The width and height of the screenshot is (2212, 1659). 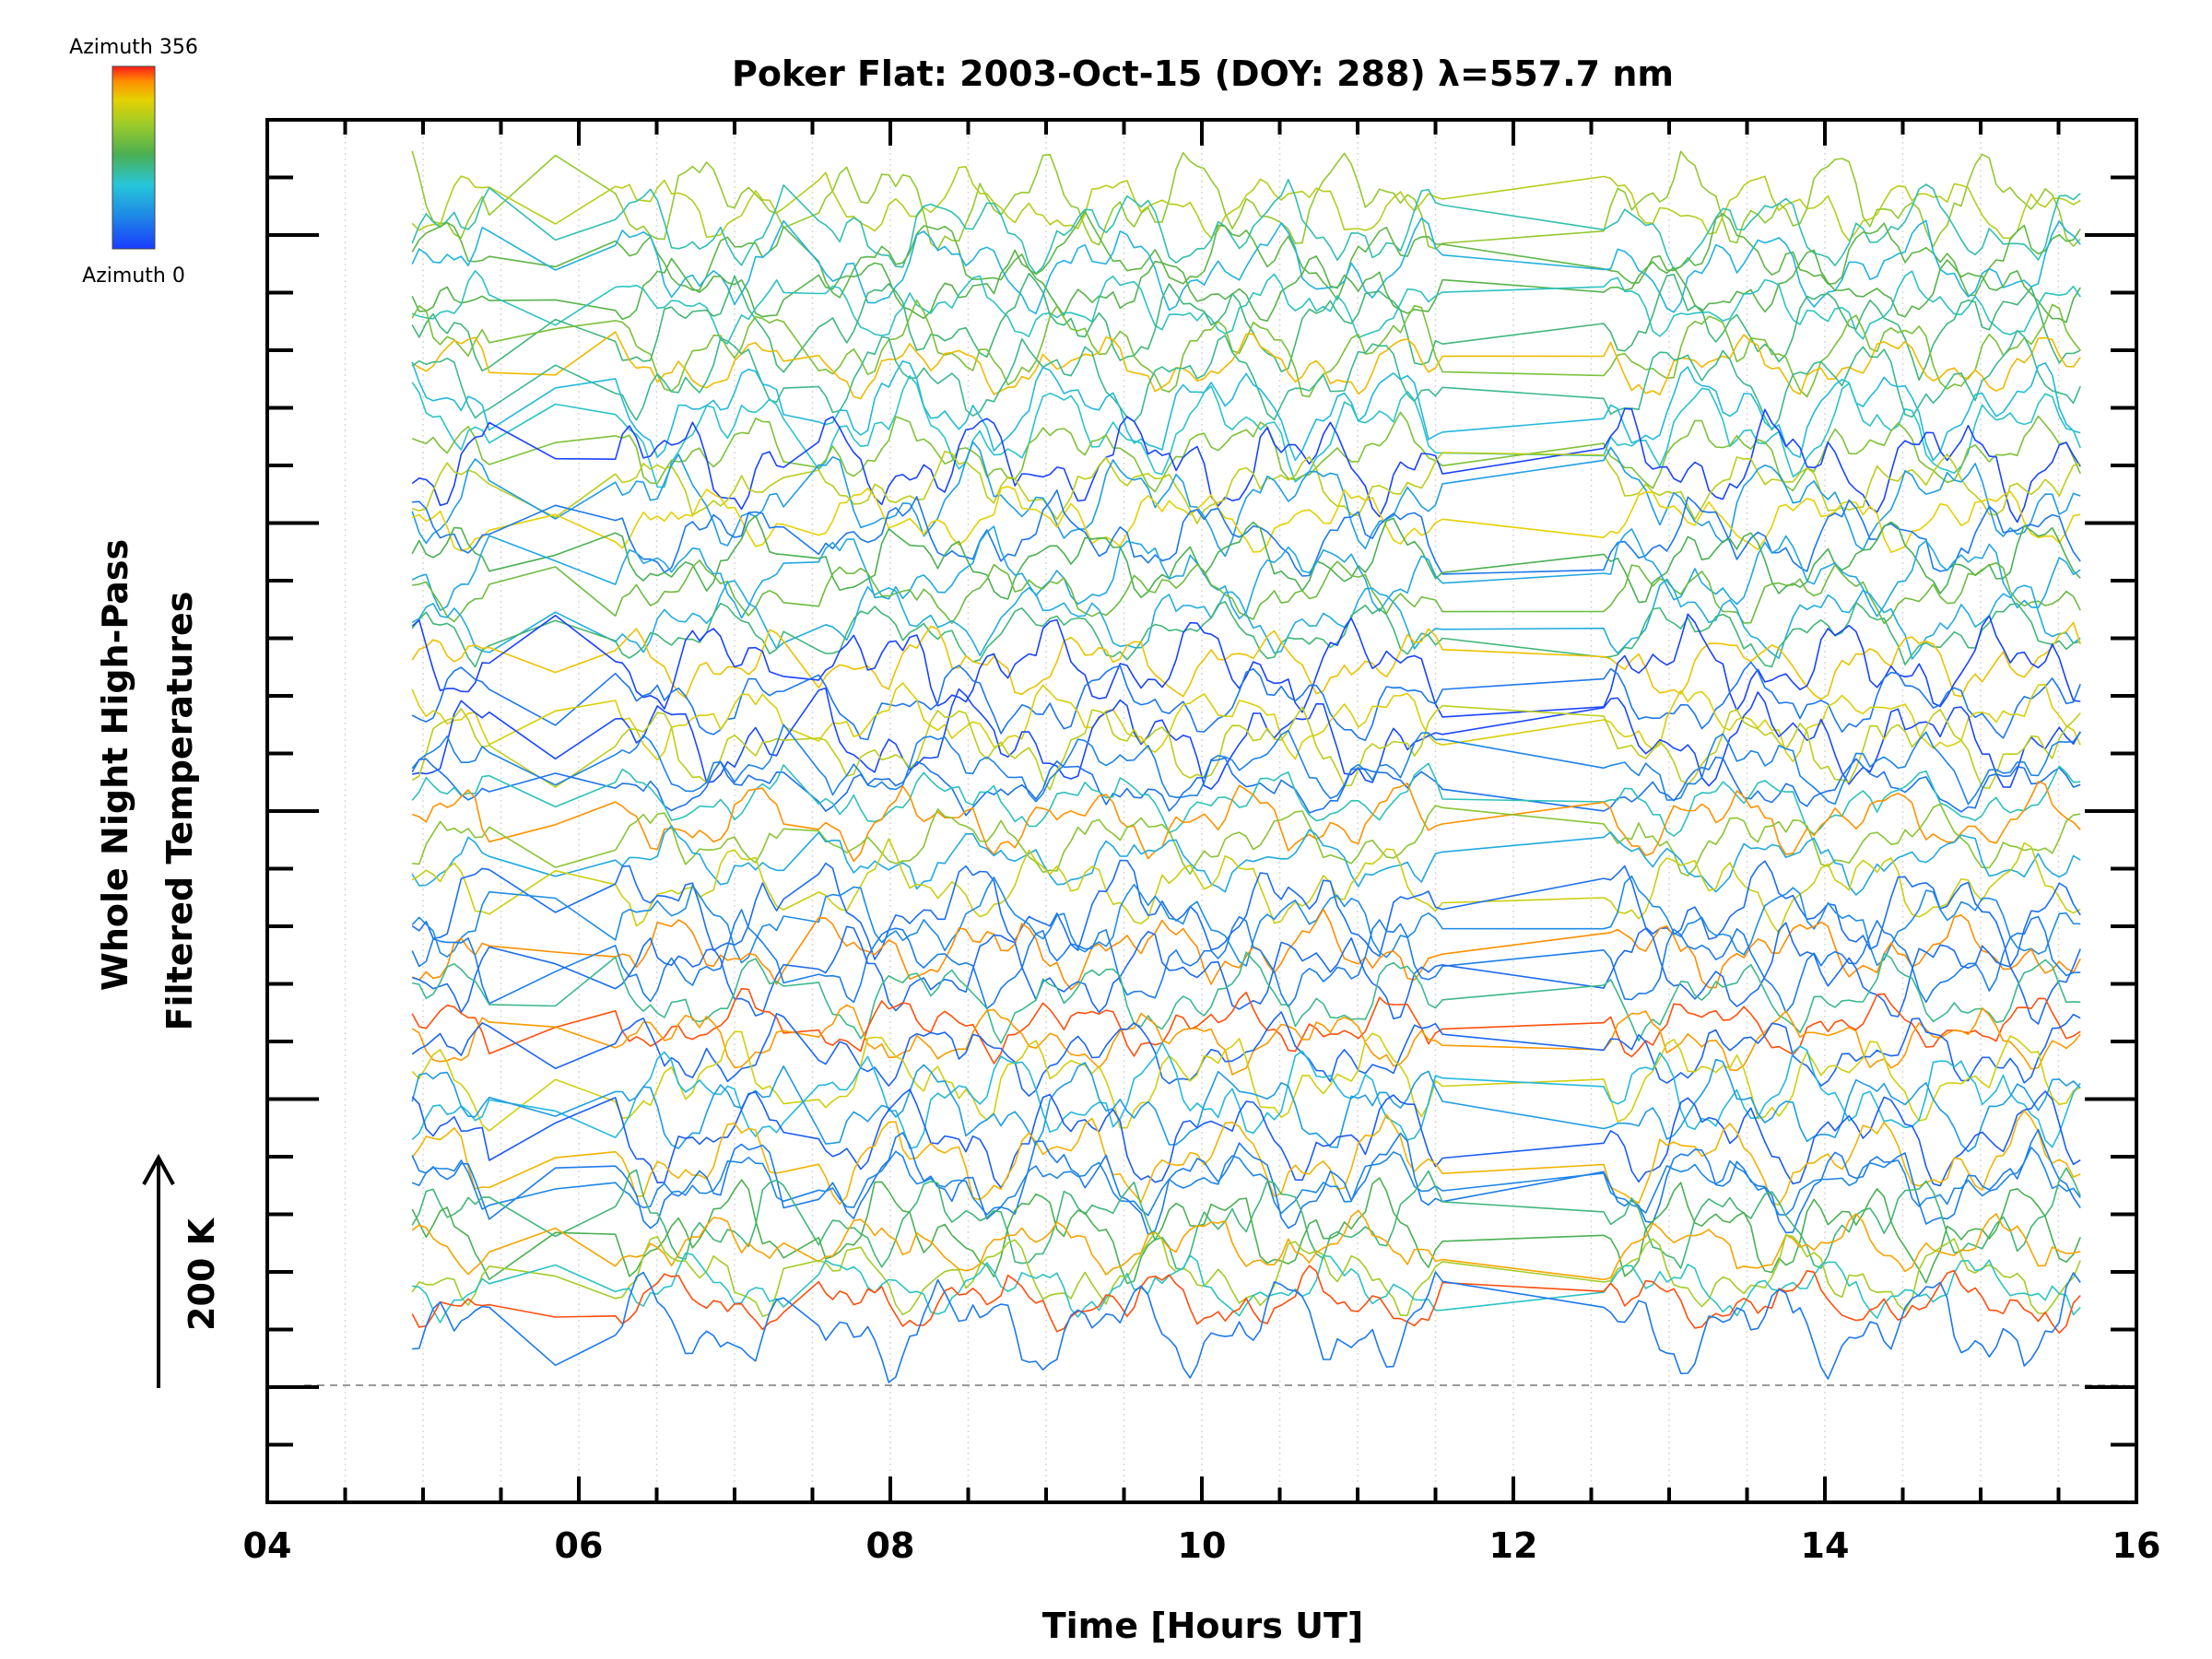 What do you see at coordinates (1825, 1545) in the screenshot?
I see `x-tick-label: 14` at bounding box center [1825, 1545].